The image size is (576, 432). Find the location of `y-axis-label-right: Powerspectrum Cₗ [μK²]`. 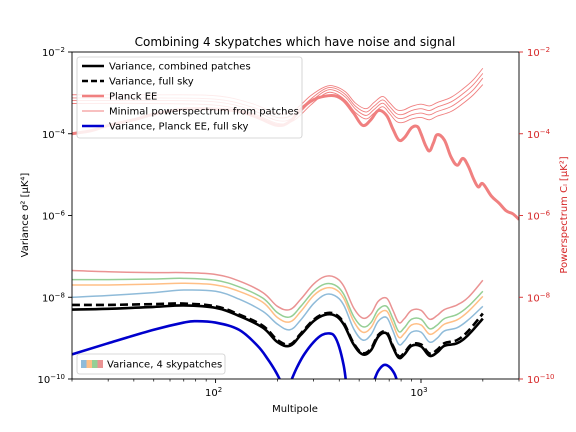

y-axis-label-right: Powerspectrum Cₗ [μK²] is located at coordinates (564, 214).